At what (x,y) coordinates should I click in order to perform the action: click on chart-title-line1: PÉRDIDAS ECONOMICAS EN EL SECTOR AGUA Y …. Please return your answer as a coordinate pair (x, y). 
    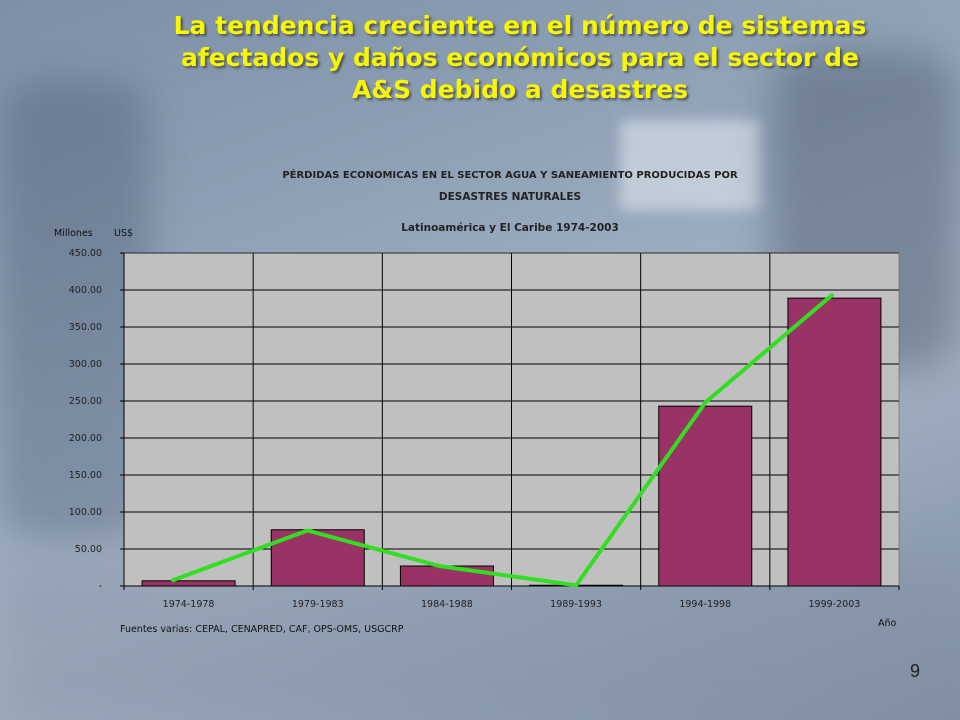
    Looking at the image, I should click on (510, 175).